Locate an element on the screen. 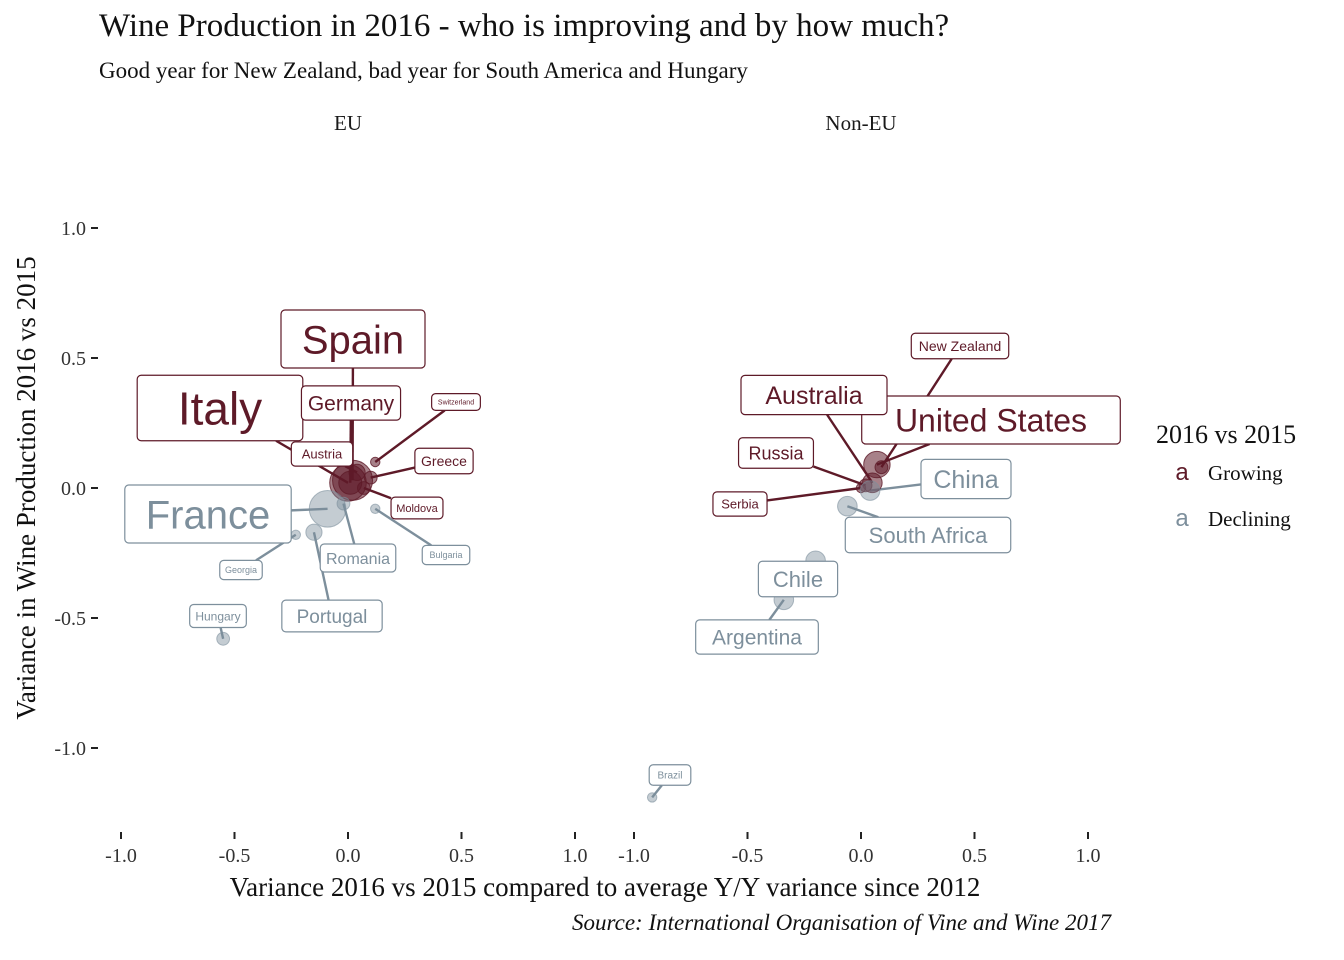 This screenshot has width=1344, height=960. label-box-argentina is located at coordinates (757, 637).